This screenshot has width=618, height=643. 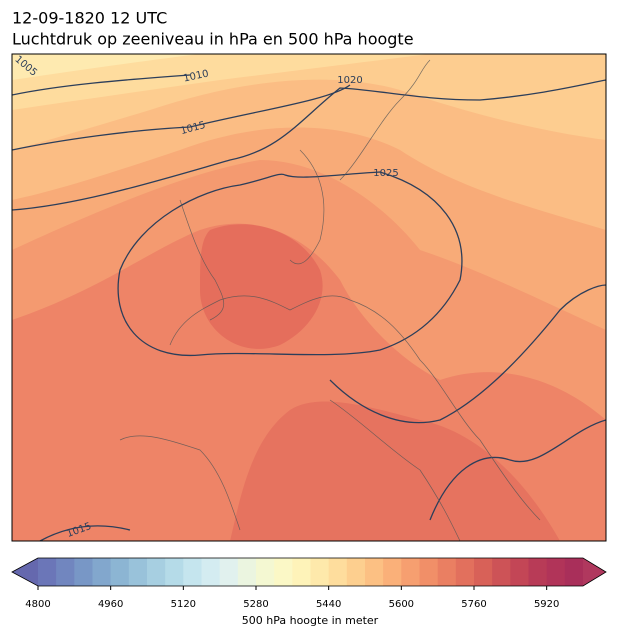 What do you see at coordinates (310, 620) in the screenshot?
I see `colorbar-label: 500 hPa hoogte in meter` at bounding box center [310, 620].